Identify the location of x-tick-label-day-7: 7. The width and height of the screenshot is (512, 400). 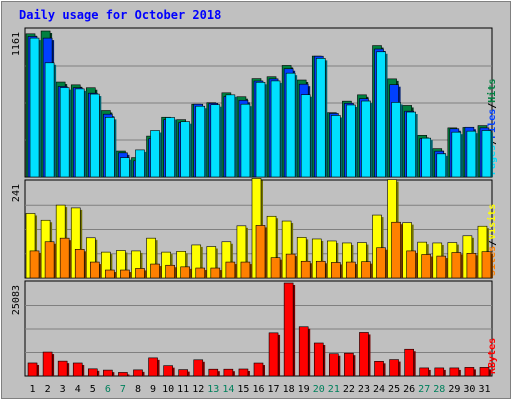
(123, 389).